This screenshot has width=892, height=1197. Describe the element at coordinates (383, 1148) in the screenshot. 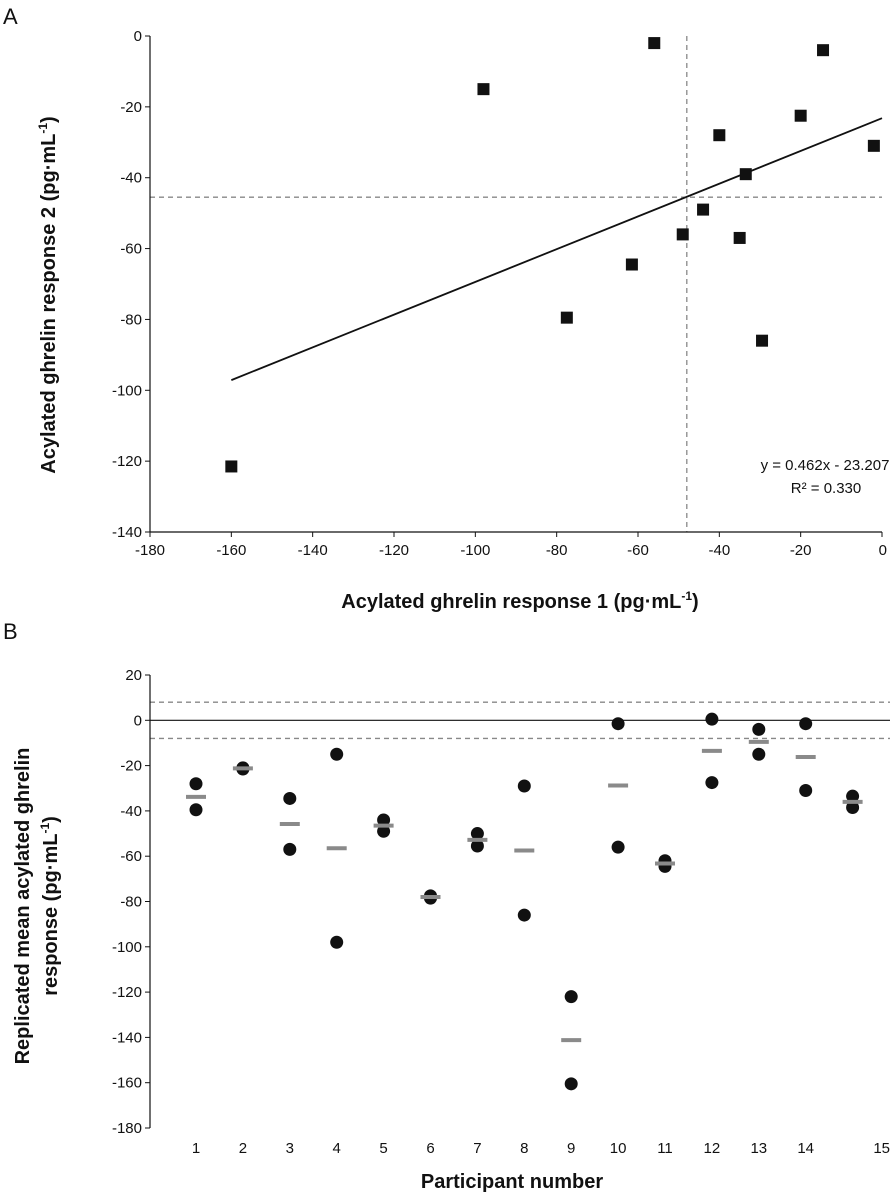

I see `panel-b-x-tick-label: 5` at that location.